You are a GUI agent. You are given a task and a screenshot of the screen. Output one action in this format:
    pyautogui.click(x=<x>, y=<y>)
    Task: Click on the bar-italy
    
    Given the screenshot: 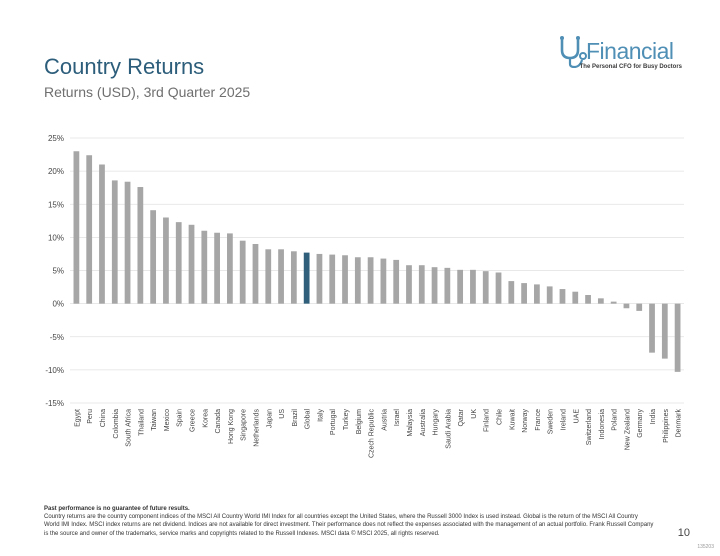 What is the action you would take?
    pyautogui.click(x=319, y=278)
    